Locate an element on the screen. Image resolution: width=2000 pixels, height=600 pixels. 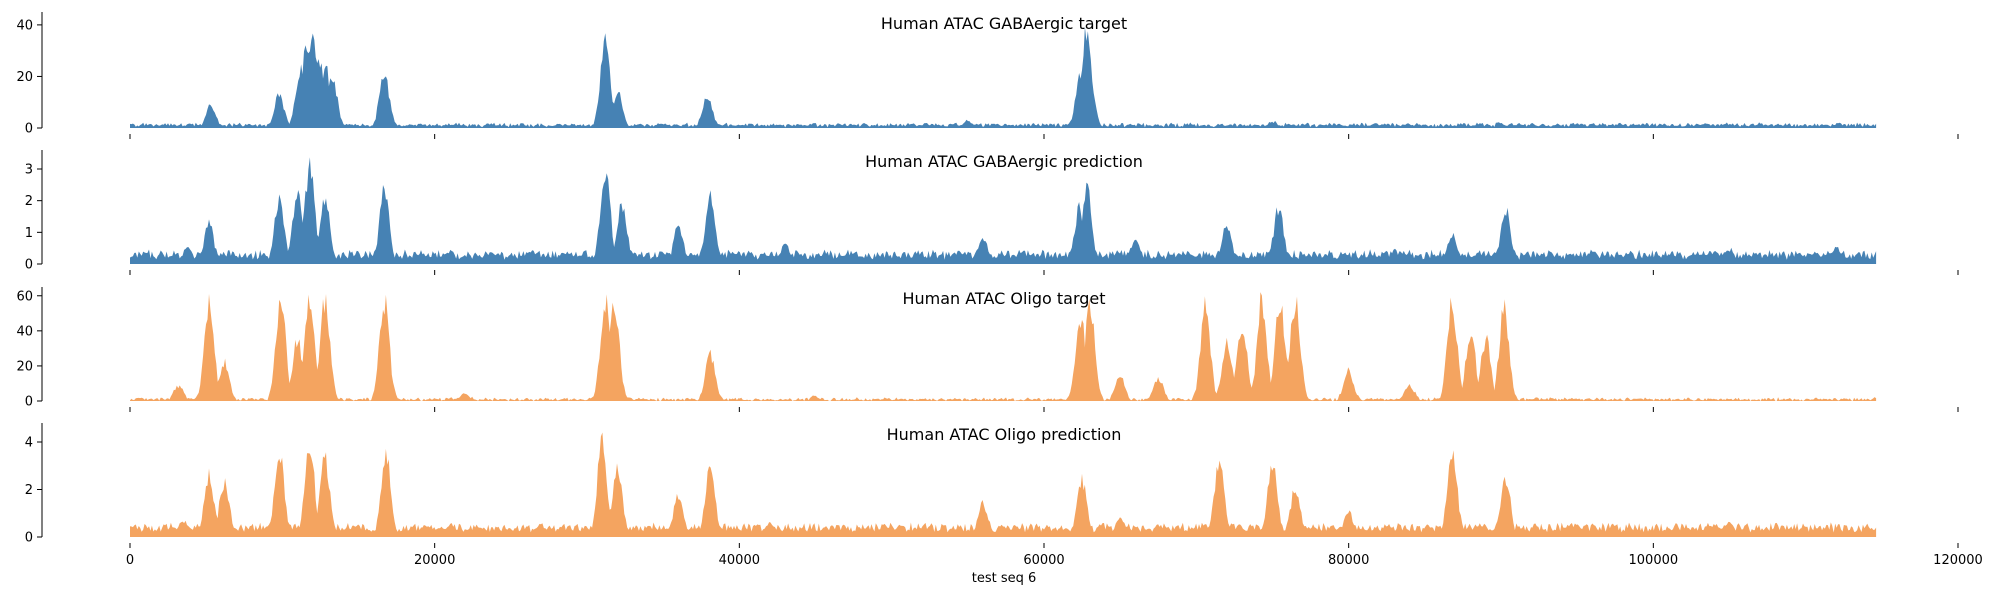
x-tick-label: 120000 is located at coordinates (1958, 560).